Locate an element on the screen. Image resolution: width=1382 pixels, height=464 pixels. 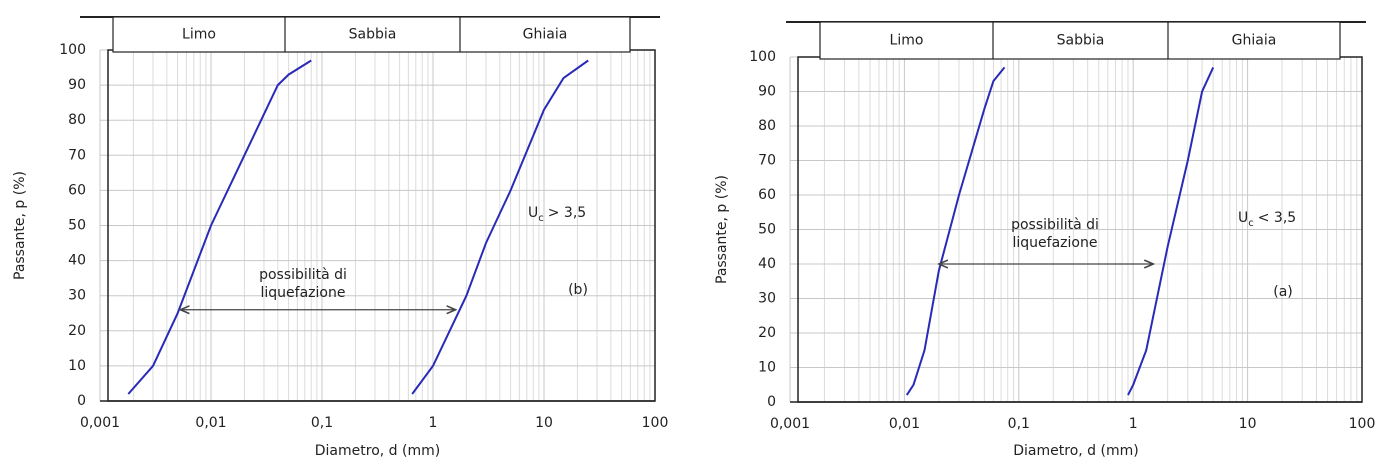
coef-text: > 3,5 is located at coordinates (567, 213).